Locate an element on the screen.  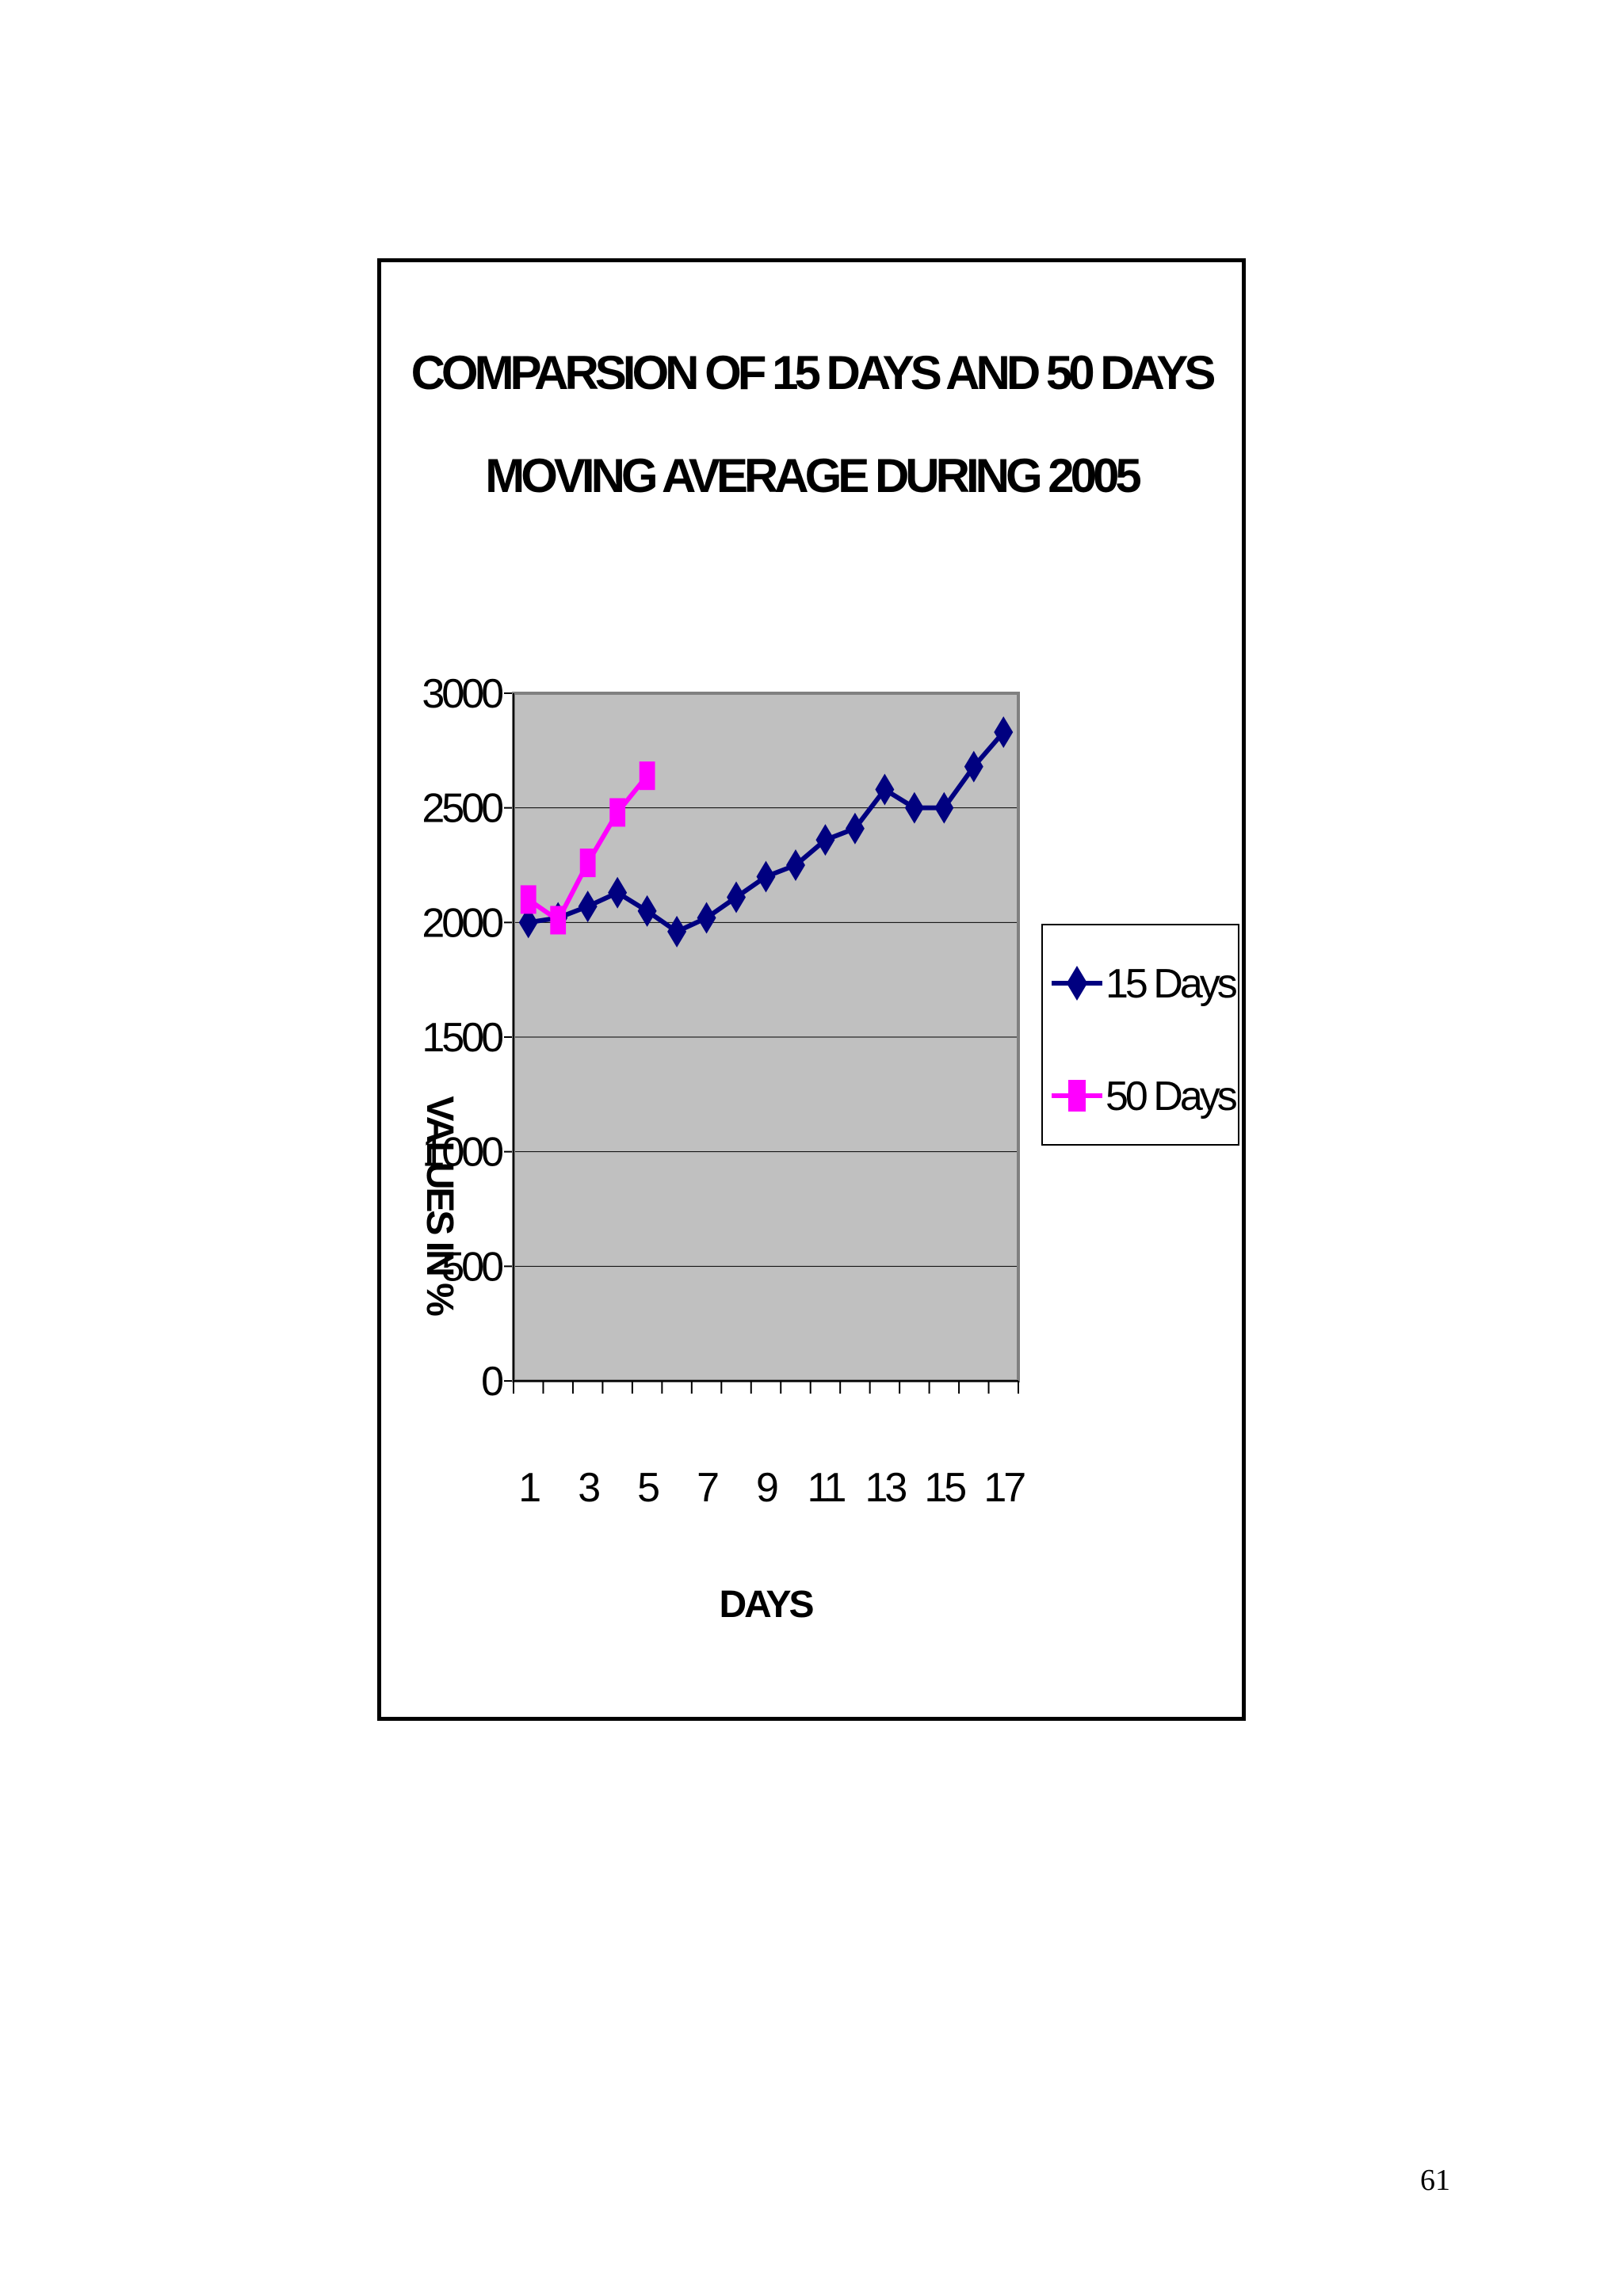
legend: 15 Days MA 50 Days MA is located at coordinates (1141, 1035).